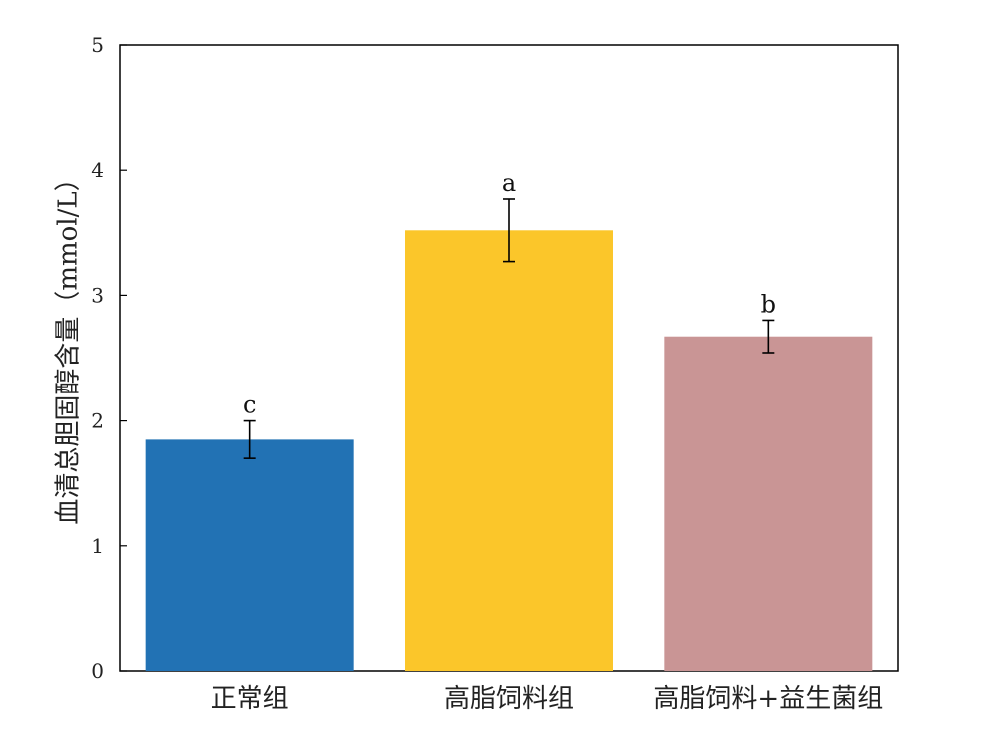  Describe the element at coordinates (768, 699) in the screenshot. I see `x-category-label: 高脂饲料+益生菌组` at that location.